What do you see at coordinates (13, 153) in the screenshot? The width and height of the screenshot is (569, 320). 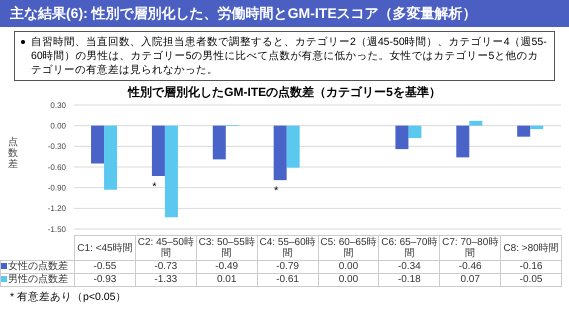 I see `y-axis-title: 点数差` at bounding box center [13, 153].